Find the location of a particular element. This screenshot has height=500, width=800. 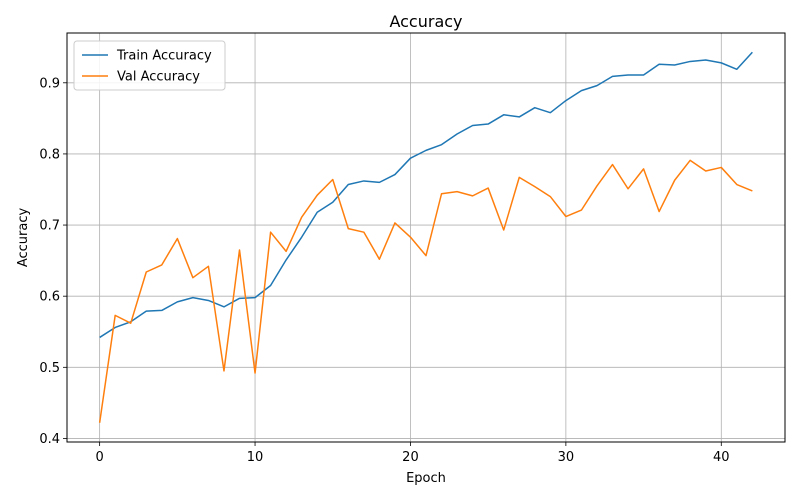

legend: Train Accuracy Val Accuracy is located at coordinates (149, 65).